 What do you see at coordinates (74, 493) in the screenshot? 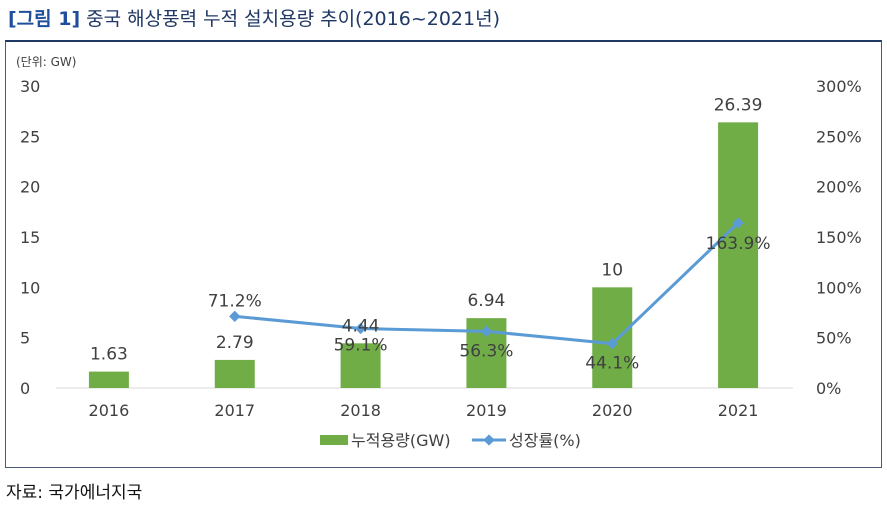
I see `source-note: 자료: 국가에너지국` at bounding box center [74, 493].